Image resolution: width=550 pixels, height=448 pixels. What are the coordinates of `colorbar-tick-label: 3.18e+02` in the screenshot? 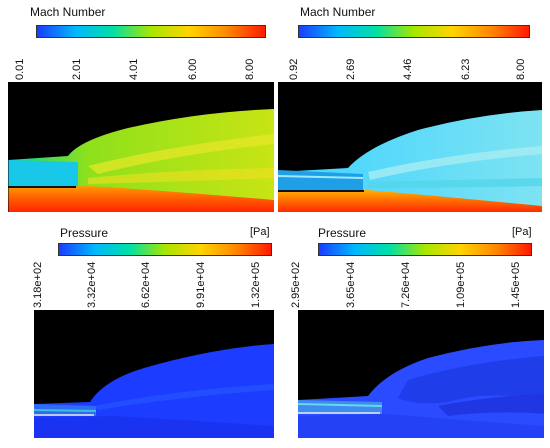 It's located at (38, 284).